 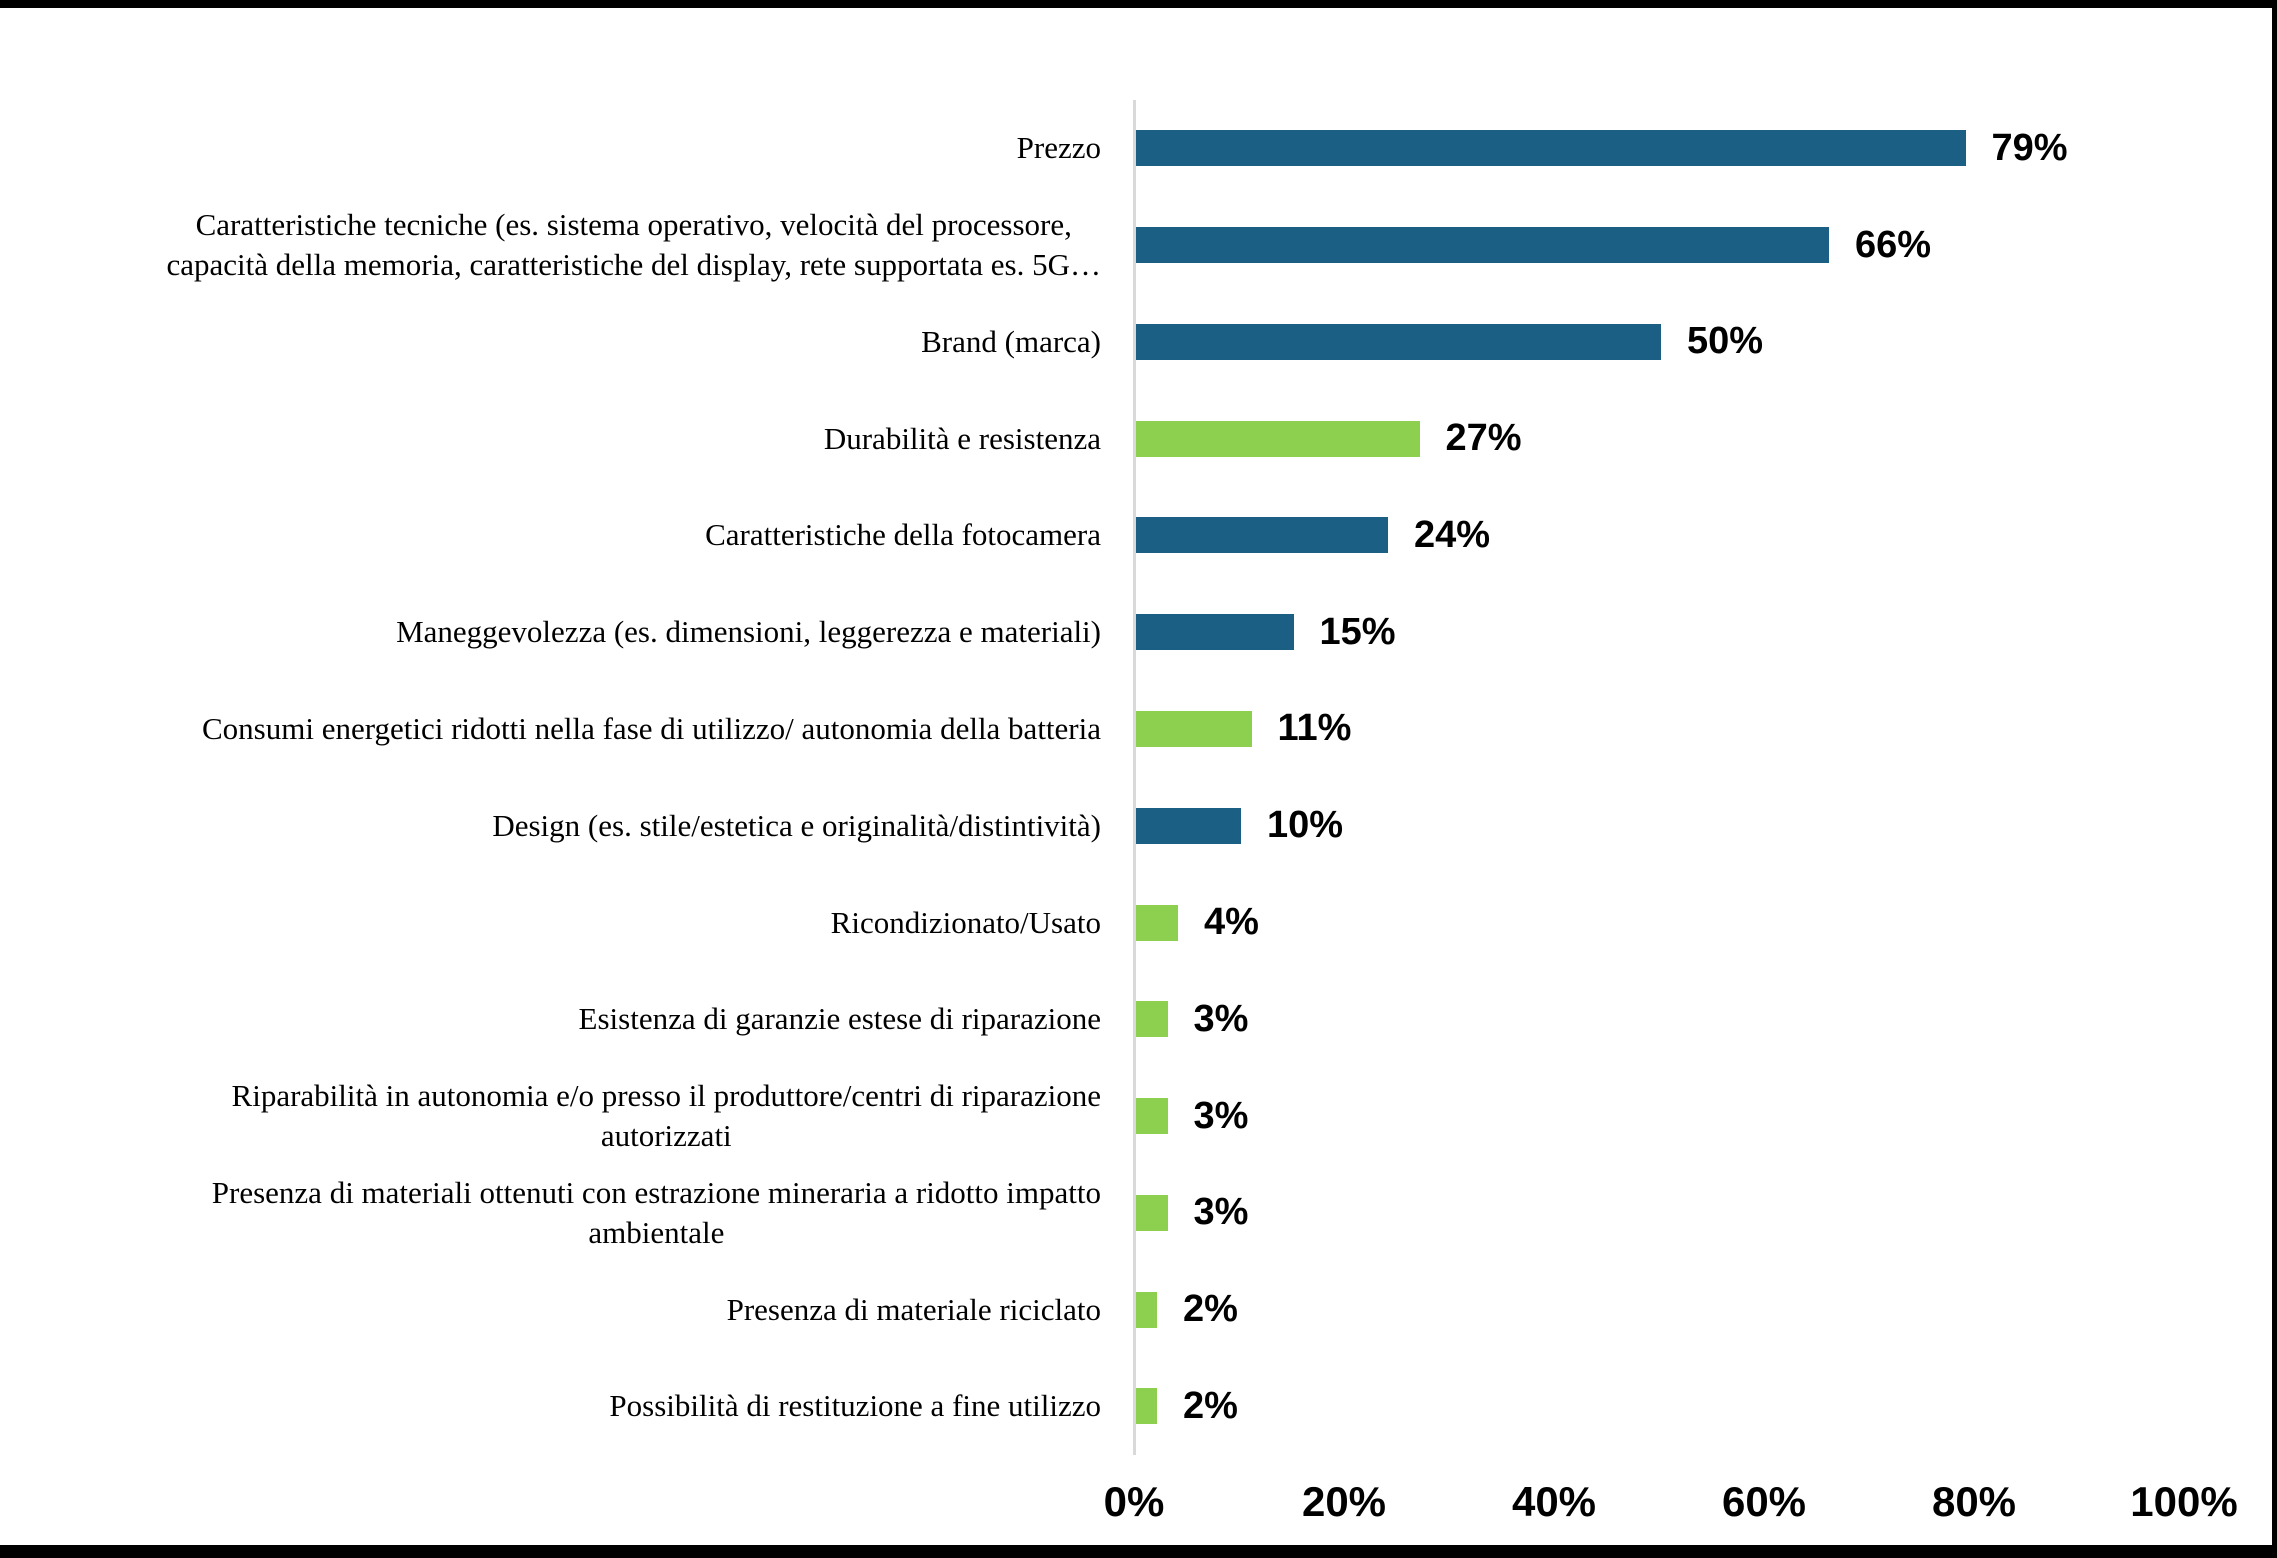 What do you see at coordinates (1705, 826) in the screenshot?
I see `bar-track: 10%` at bounding box center [1705, 826].